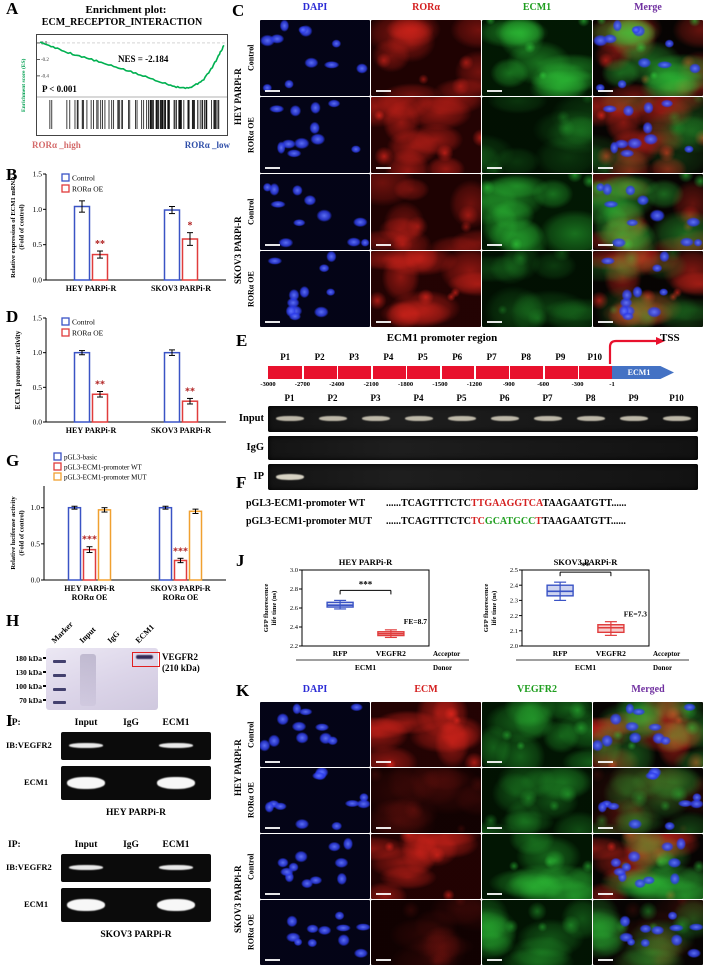 The width and height of the screenshot is (704, 971). I want to click on y-tick-label: 1.0, so click(38, 352).